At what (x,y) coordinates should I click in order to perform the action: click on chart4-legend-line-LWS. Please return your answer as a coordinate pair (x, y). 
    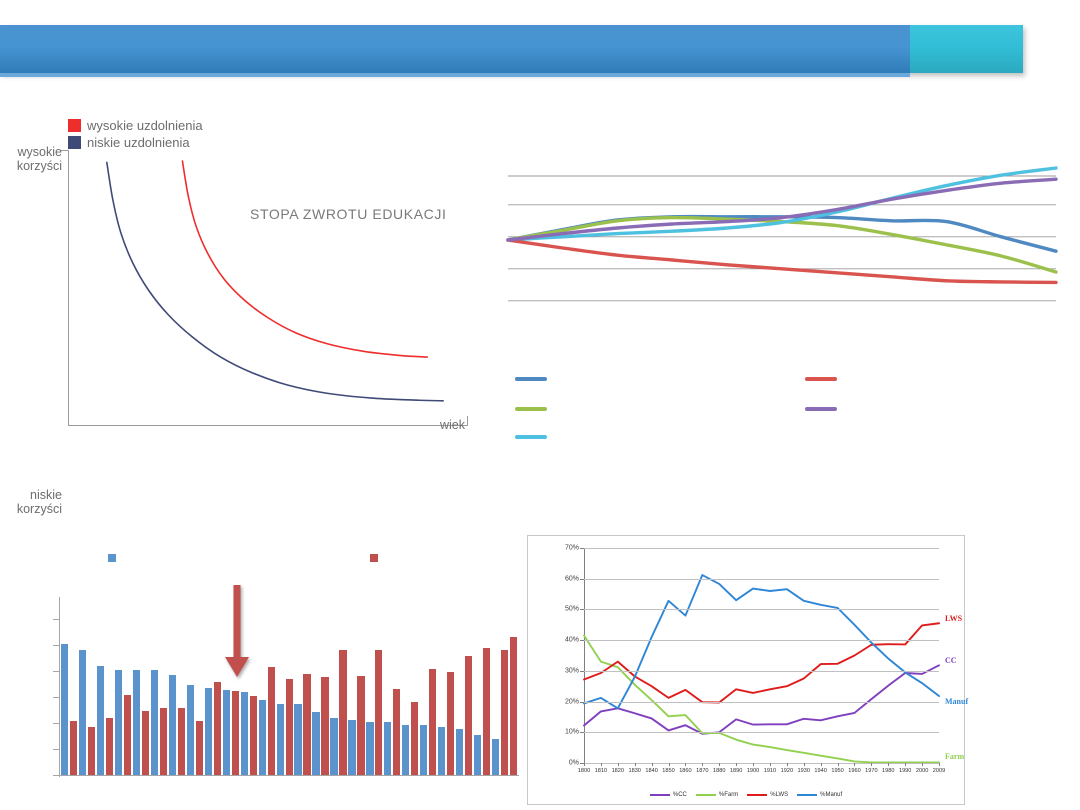
    Looking at the image, I should click on (757, 795).